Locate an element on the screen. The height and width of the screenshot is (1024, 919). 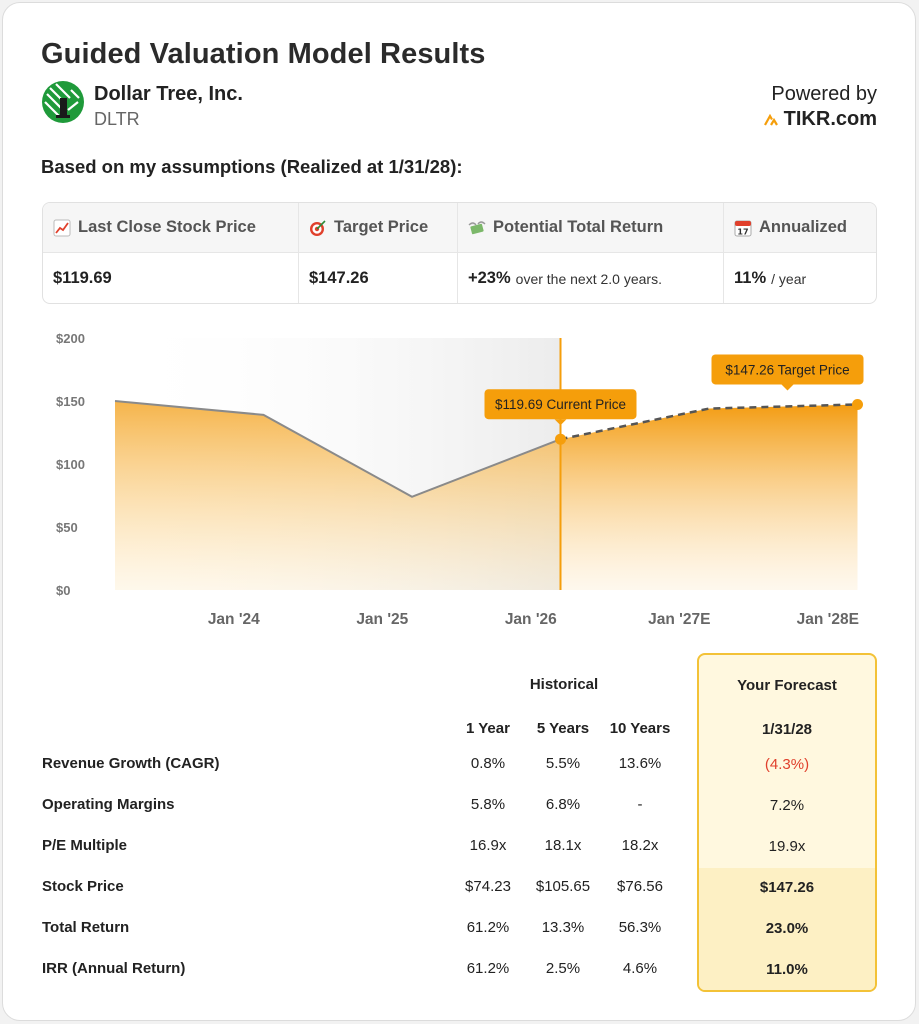
y-tick-label: $100 is located at coordinates (70, 464).